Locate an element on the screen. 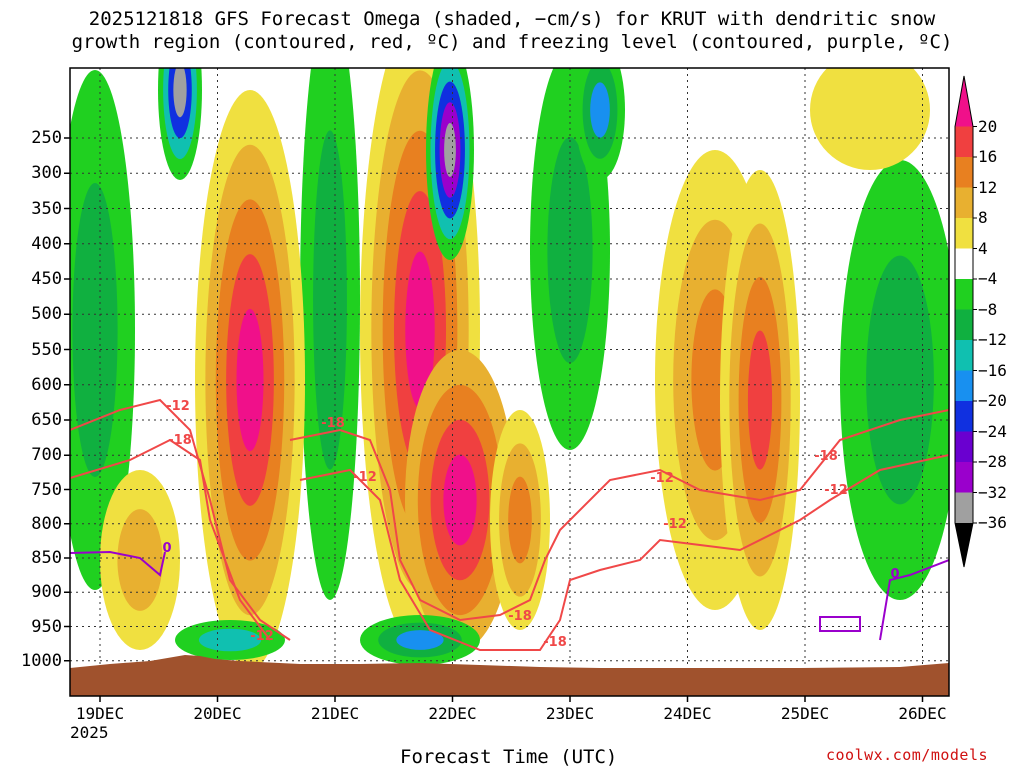  x-tick-label: 19DEC is located at coordinates (100, 713).